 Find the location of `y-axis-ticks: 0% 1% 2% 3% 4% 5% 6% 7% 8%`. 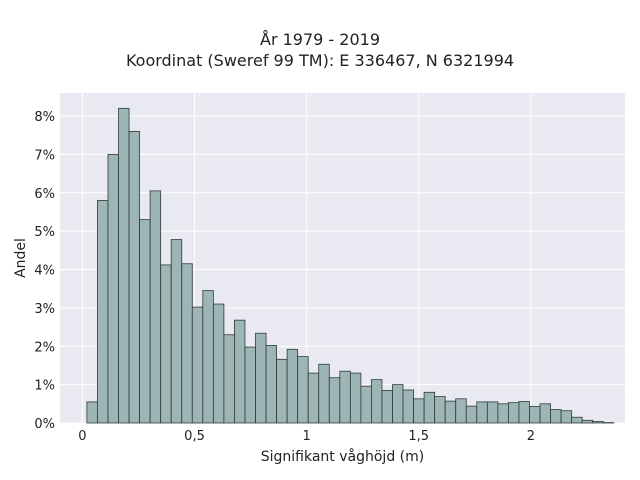

y-axis-ticks: 0% 1% 2% 3% 4% 5% 6% 7% 8% is located at coordinates (44, 271).